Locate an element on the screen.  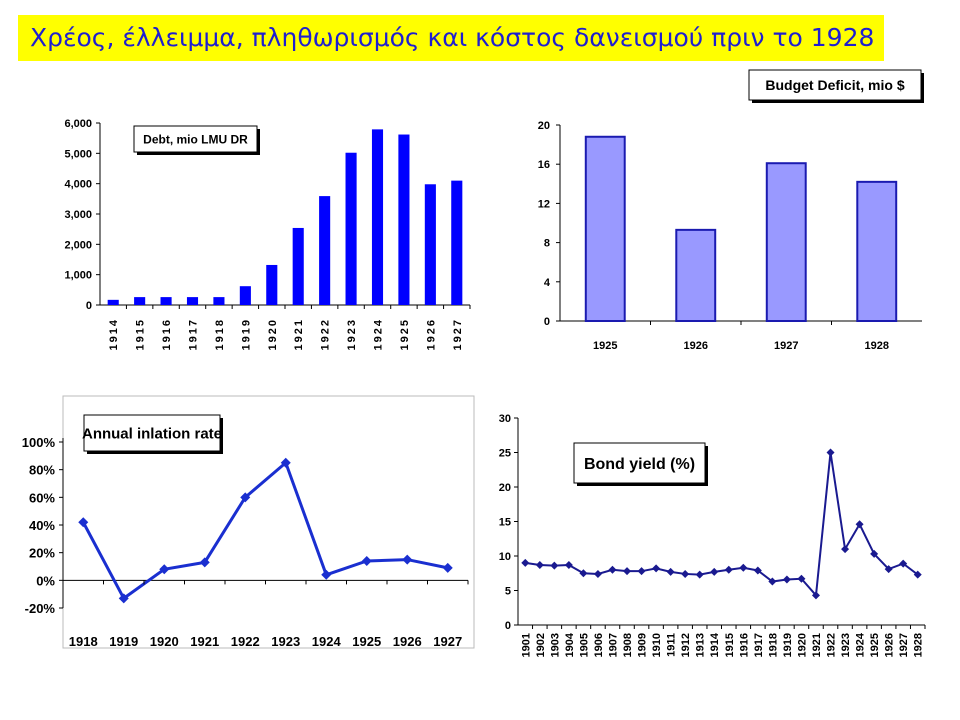
inflation-x-tick-label: 1919 is located at coordinates (123, 641).